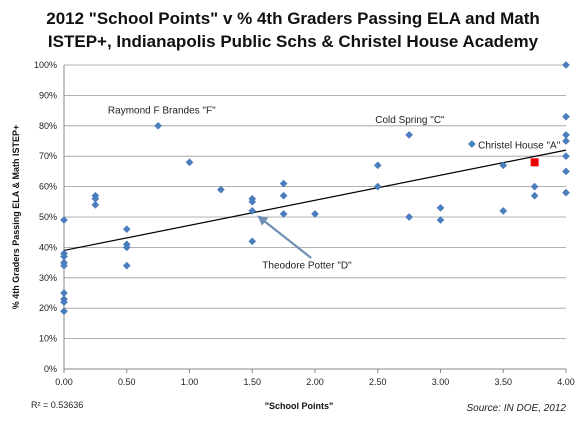 This screenshot has width=586, height=423. Describe the element at coordinates (307, 266) in the screenshot. I see `annotation-label: Theodore Potter "D"` at that location.